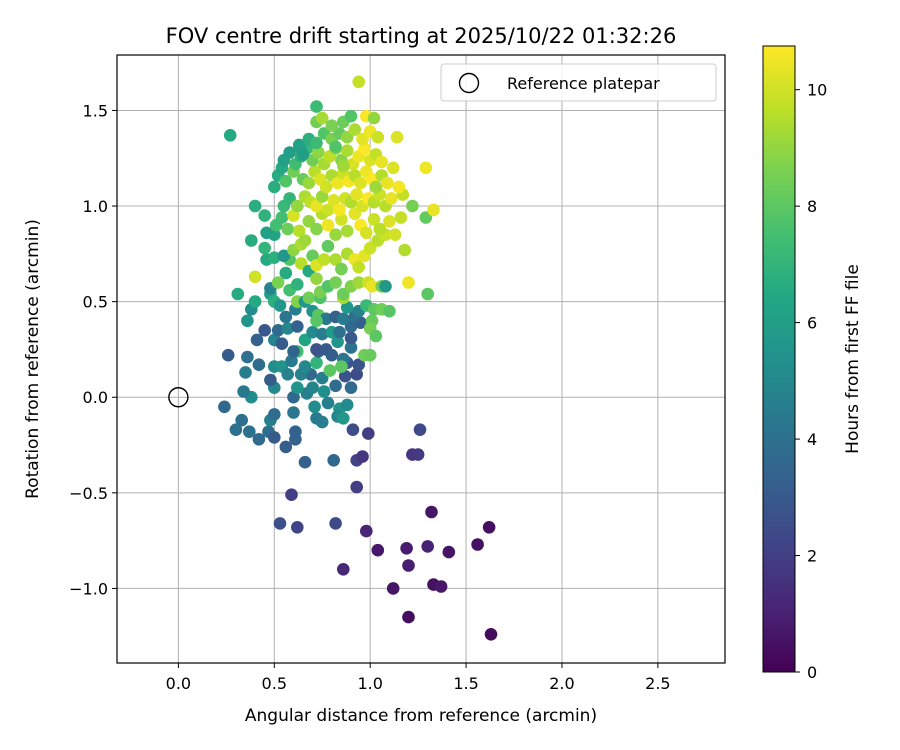 This screenshot has height=750, width=900. Describe the element at coordinates (812, 556) in the screenshot. I see `colorbar-tick-label: 2` at that location.